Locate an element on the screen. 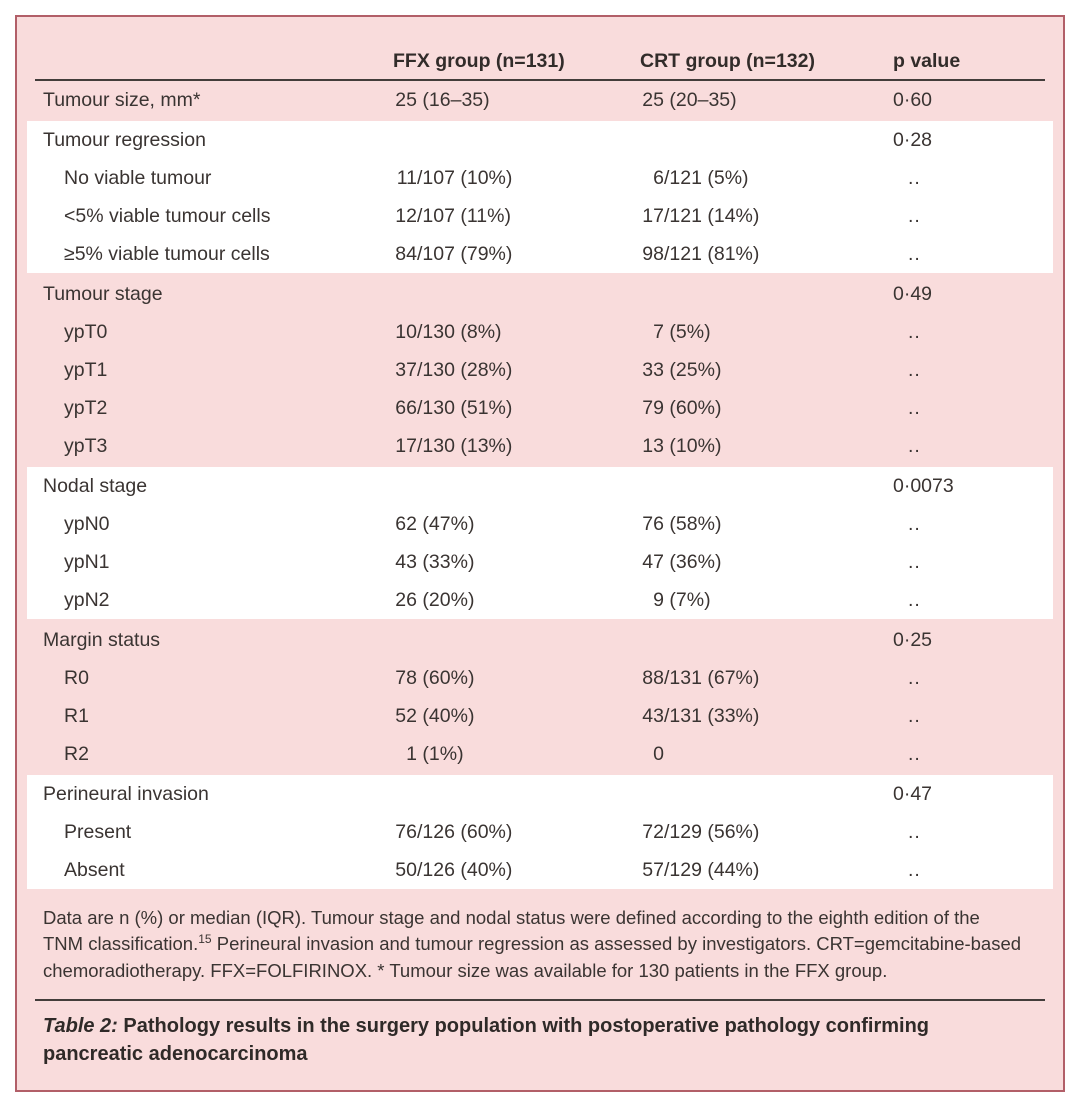 The image size is (1080, 1107). p-value: 0·60 is located at coordinates (913, 99).